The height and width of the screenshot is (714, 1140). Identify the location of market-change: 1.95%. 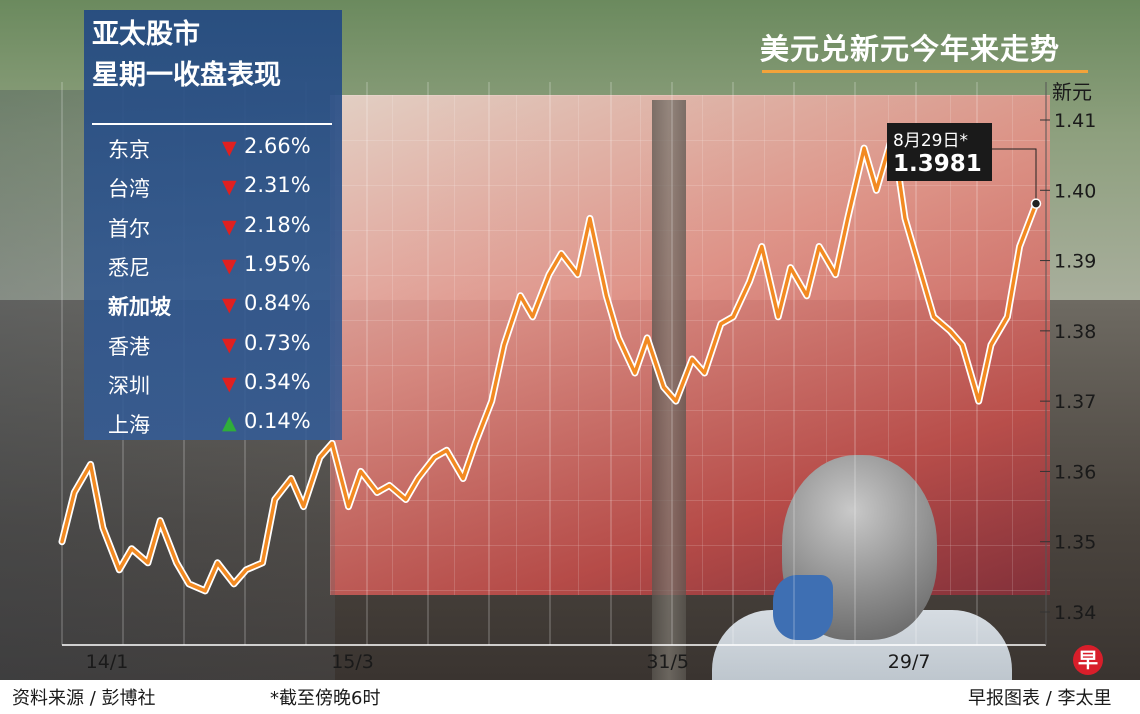
(277, 263).